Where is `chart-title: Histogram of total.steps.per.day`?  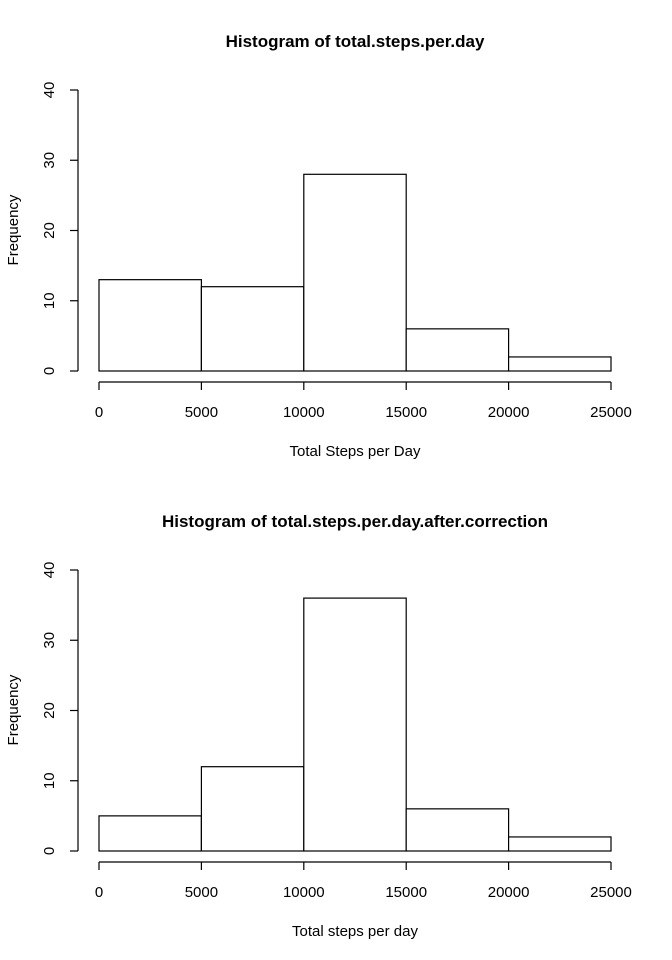
chart-title: Histogram of total.steps.per.day is located at coordinates (355, 41).